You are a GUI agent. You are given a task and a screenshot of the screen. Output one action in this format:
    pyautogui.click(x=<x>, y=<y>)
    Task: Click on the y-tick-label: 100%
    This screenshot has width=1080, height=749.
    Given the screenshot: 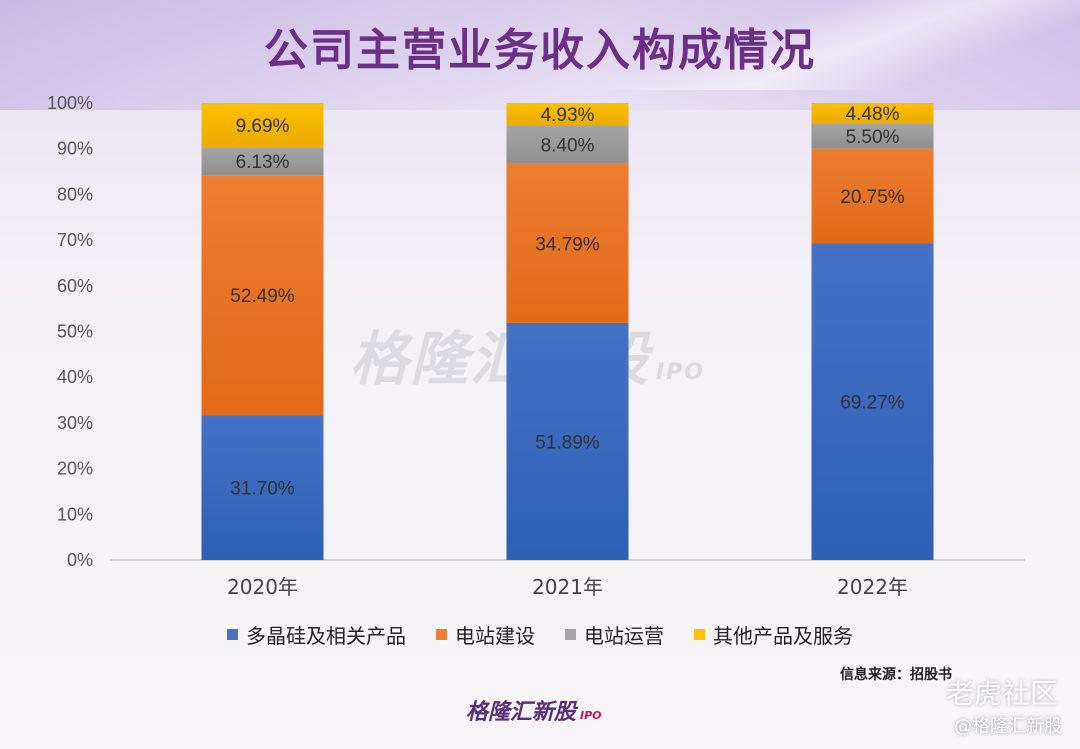 What is the action you would take?
    pyautogui.click(x=70, y=103)
    